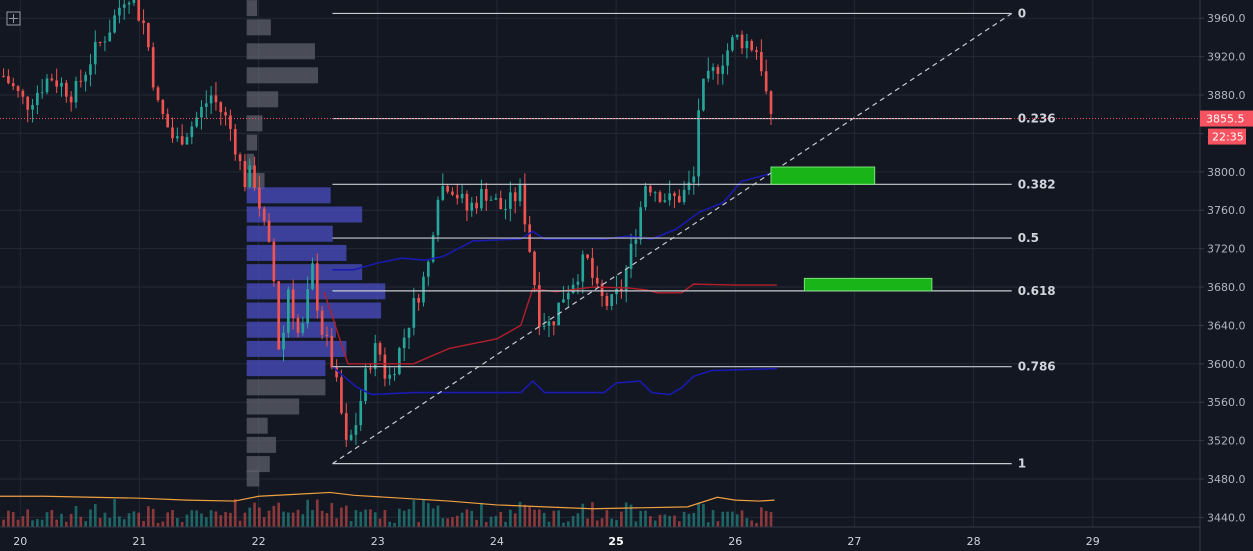 This screenshot has height=551, width=1253. Describe the element at coordinates (600, 537) in the screenshot. I see `time-axis: 20 21 22 23 24 25 26 27 28 29` at that location.